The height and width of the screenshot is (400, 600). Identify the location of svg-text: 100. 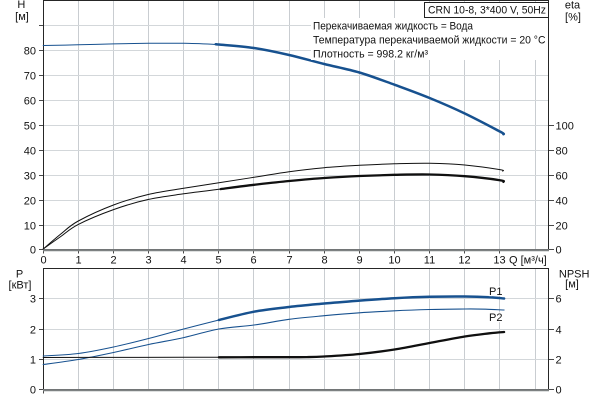
(565, 127).